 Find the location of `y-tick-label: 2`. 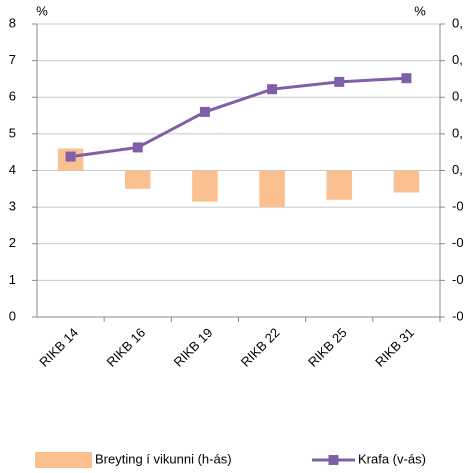

y-tick-label: 2 is located at coordinates (12, 242).